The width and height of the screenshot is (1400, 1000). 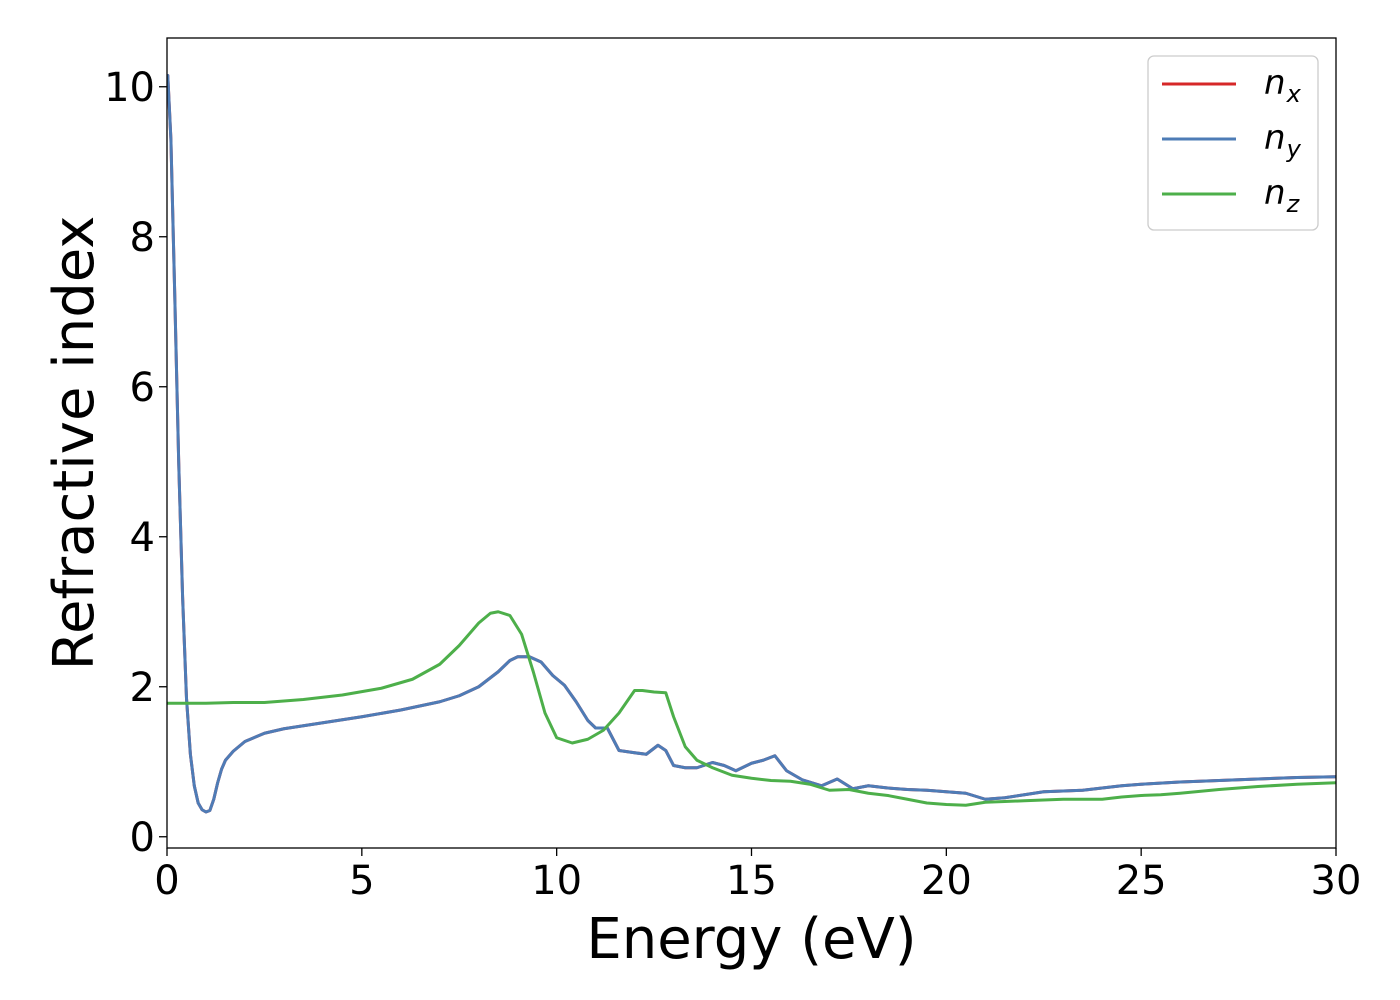 I want to click on x-tick-label: 10, so click(x=556, y=881).